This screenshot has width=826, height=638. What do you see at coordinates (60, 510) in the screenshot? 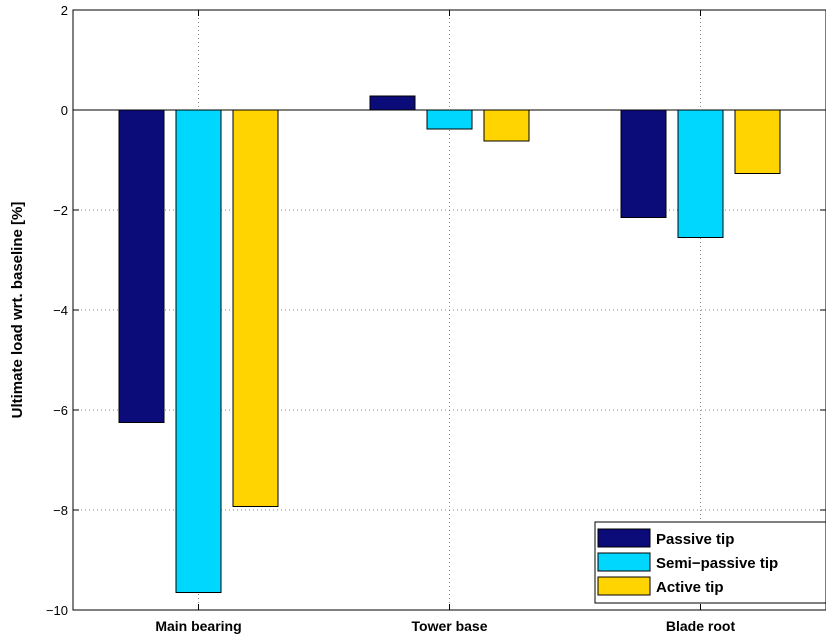
I see `y-tick-label: −8` at bounding box center [60, 510].